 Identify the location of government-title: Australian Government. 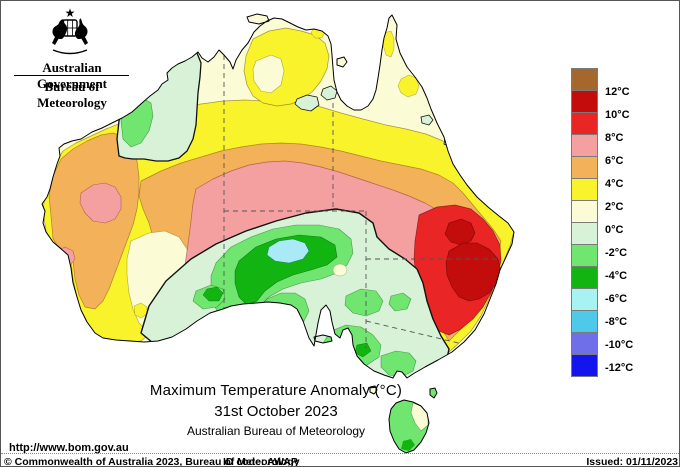
(72, 75).